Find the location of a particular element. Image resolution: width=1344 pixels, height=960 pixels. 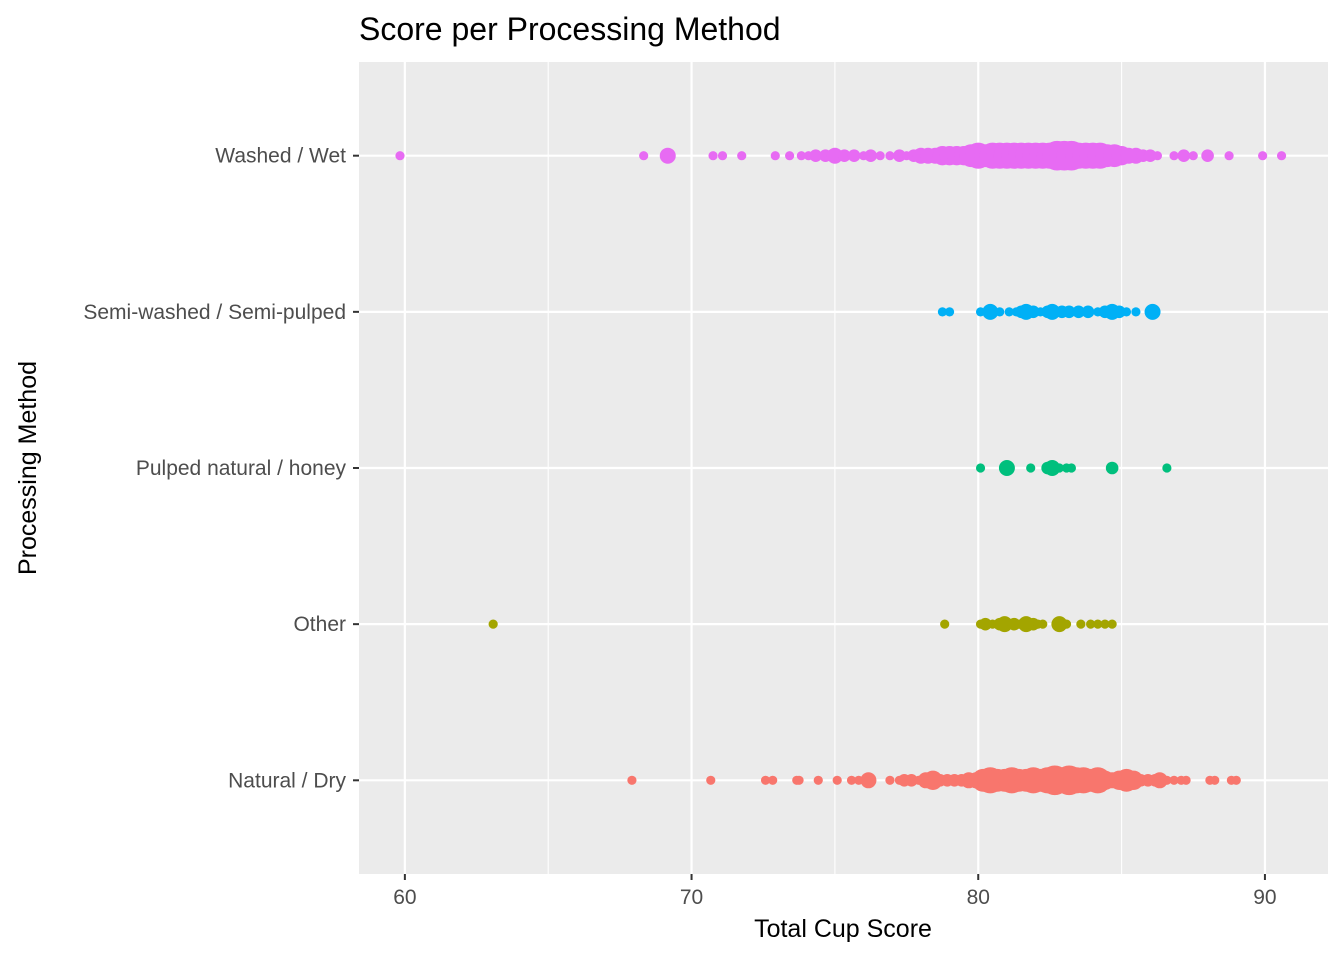

x-tick-label: 80 is located at coordinates (978, 897).